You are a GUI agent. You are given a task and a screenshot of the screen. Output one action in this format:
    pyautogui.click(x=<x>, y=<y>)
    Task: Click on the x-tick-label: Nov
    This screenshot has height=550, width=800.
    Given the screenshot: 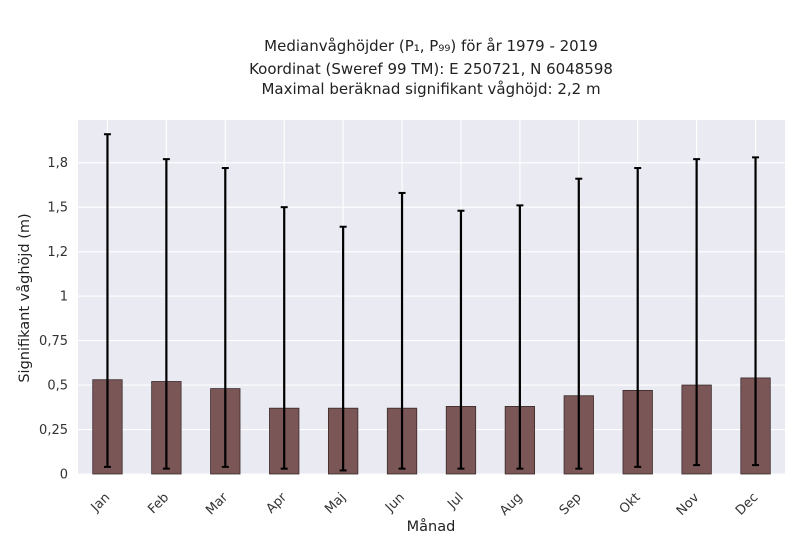 What is the action you would take?
    pyautogui.click(x=688, y=504)
    